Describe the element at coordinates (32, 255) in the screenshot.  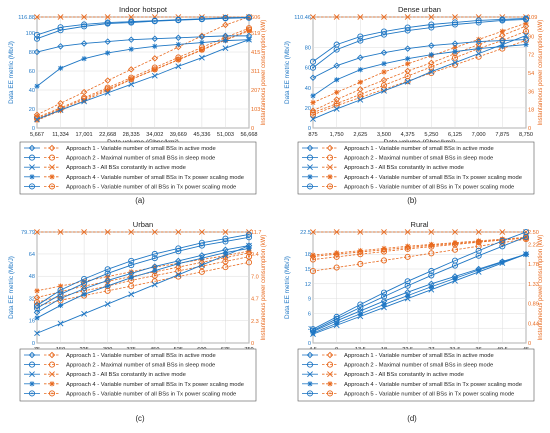
I see `y-left-tick-label: 64` at that location.